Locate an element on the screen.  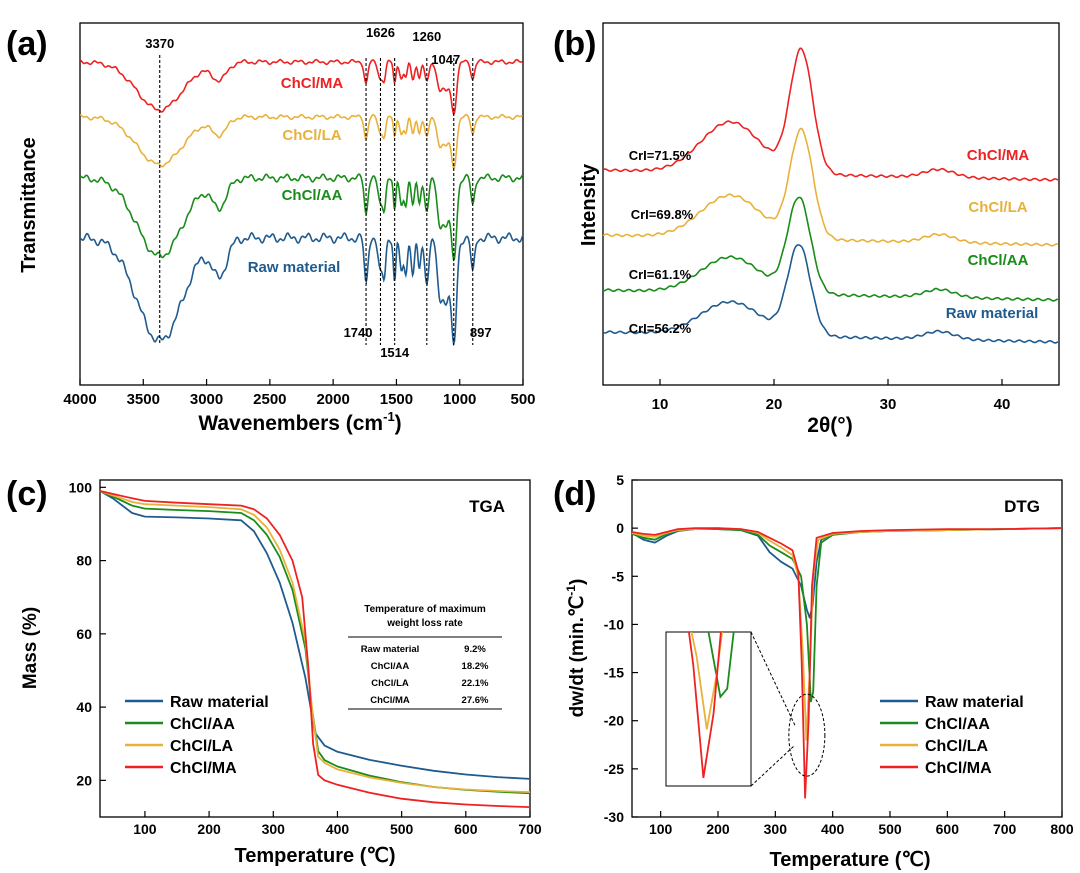
tga-xlabel: Temperature (℃) is located at coordinates (314, 856).